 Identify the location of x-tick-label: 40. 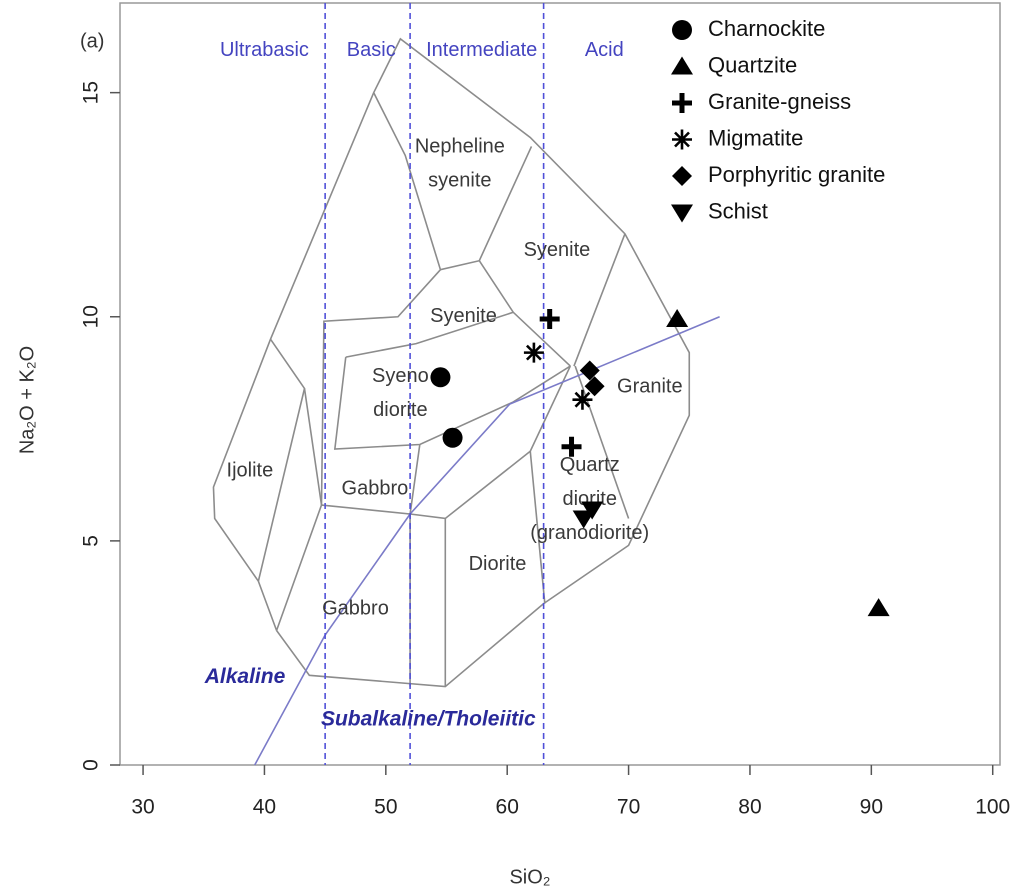
(264, 807).